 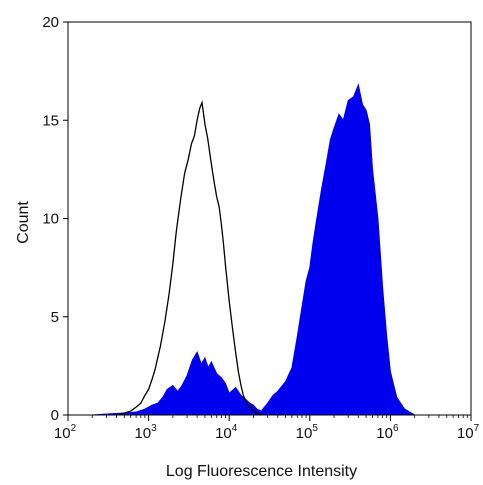 What do you see at coordinates (50, 219) in the screenshot?
I see `y-tick-label: 10` at bounding box center [50, 219].